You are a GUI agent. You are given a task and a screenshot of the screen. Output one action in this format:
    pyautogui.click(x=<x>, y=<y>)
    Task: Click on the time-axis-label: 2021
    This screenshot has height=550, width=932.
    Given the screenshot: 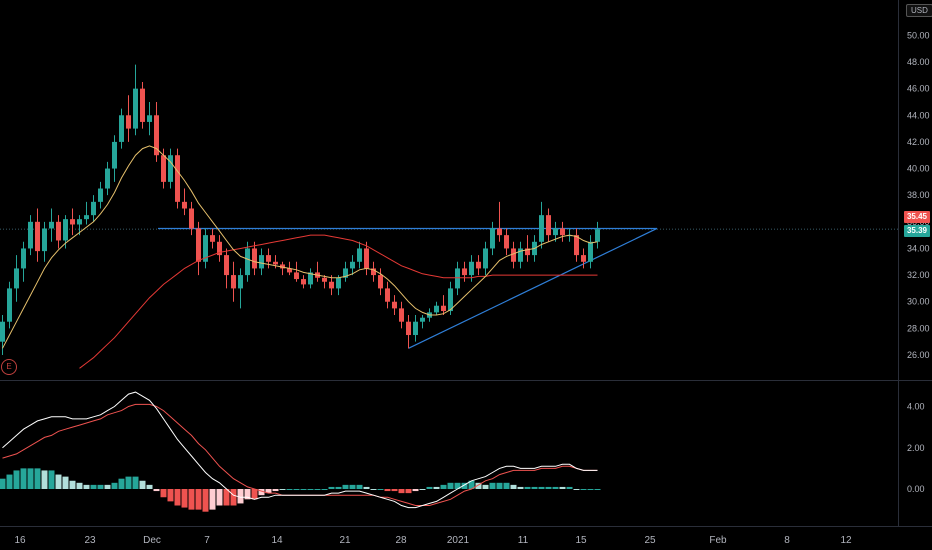 What is the action you would take?
    pyautogui.click(x=458, y=540)
    